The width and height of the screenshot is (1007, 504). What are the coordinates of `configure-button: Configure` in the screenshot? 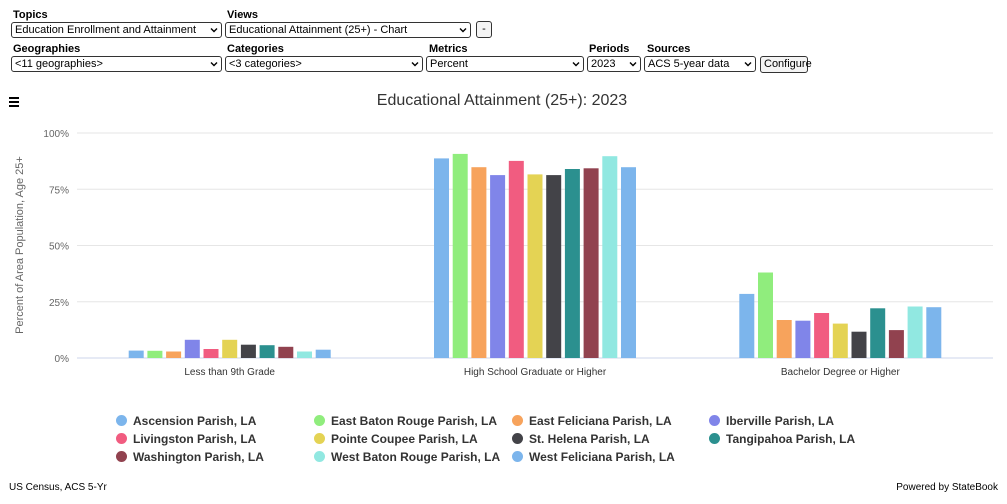 It's located at (786, 64).